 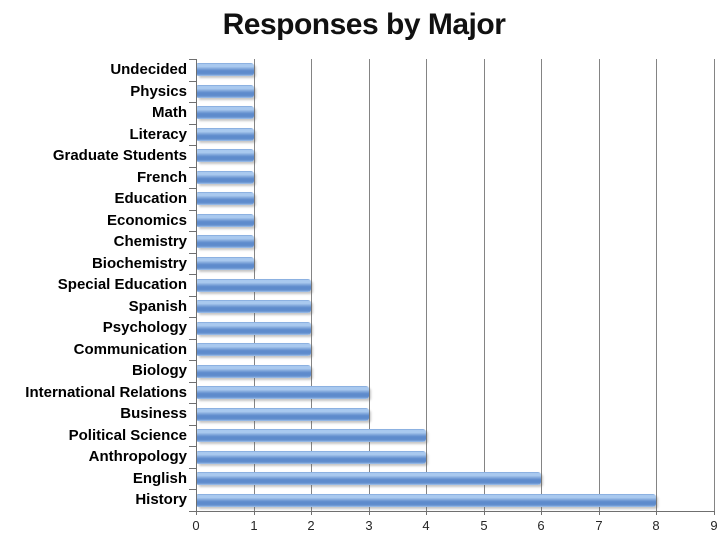 I want to click on category-label: Biochemistry, so click(x=139, y=263).